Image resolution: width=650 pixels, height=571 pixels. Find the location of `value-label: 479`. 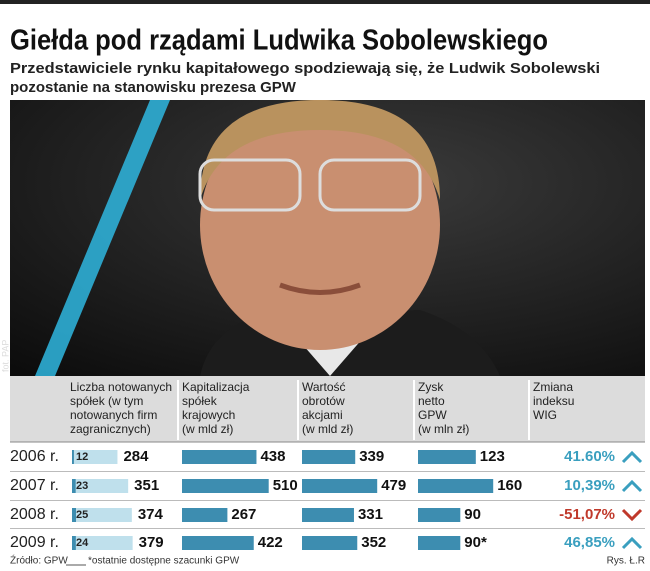

value-label: 479 is located at coordinates (393, 485).